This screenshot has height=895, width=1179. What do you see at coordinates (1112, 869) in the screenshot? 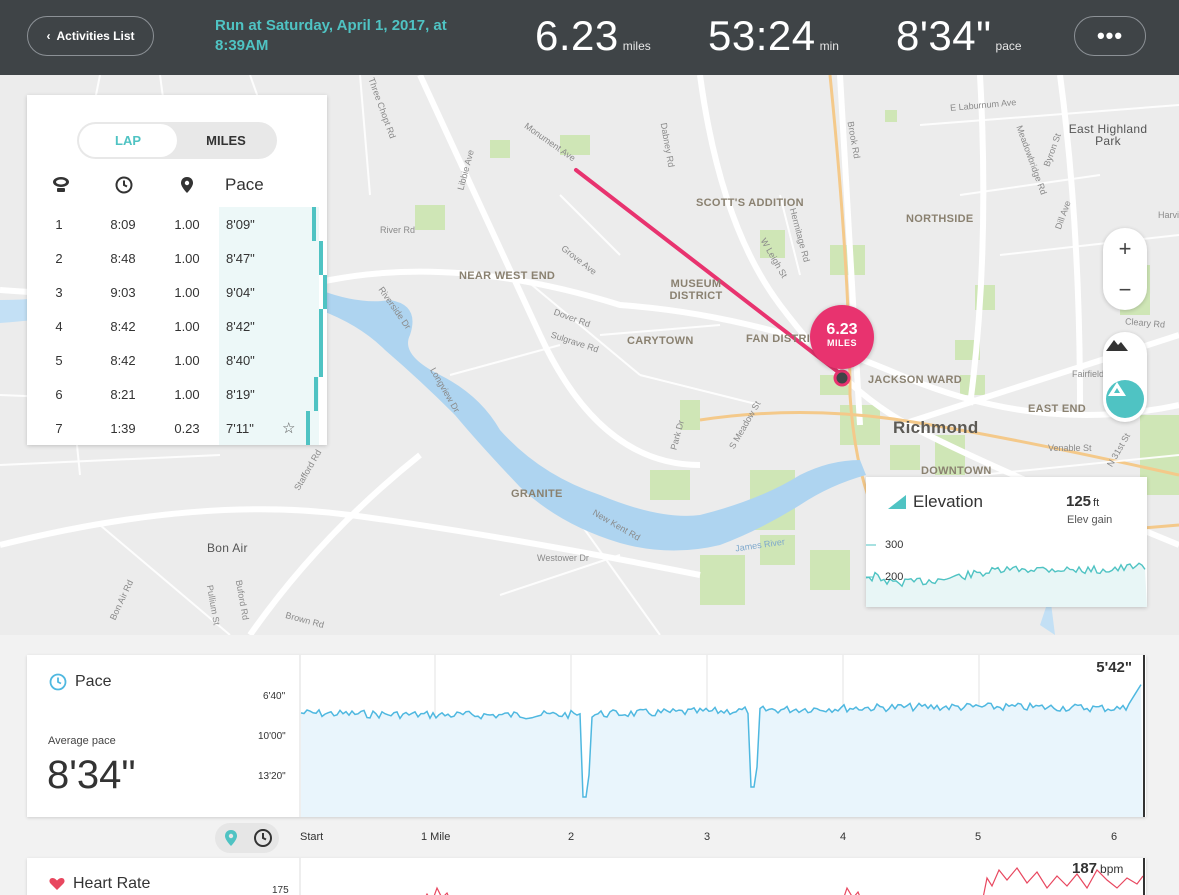
I see `heart-rate-max-unit: bpm` at bounding box center [1112, 869].